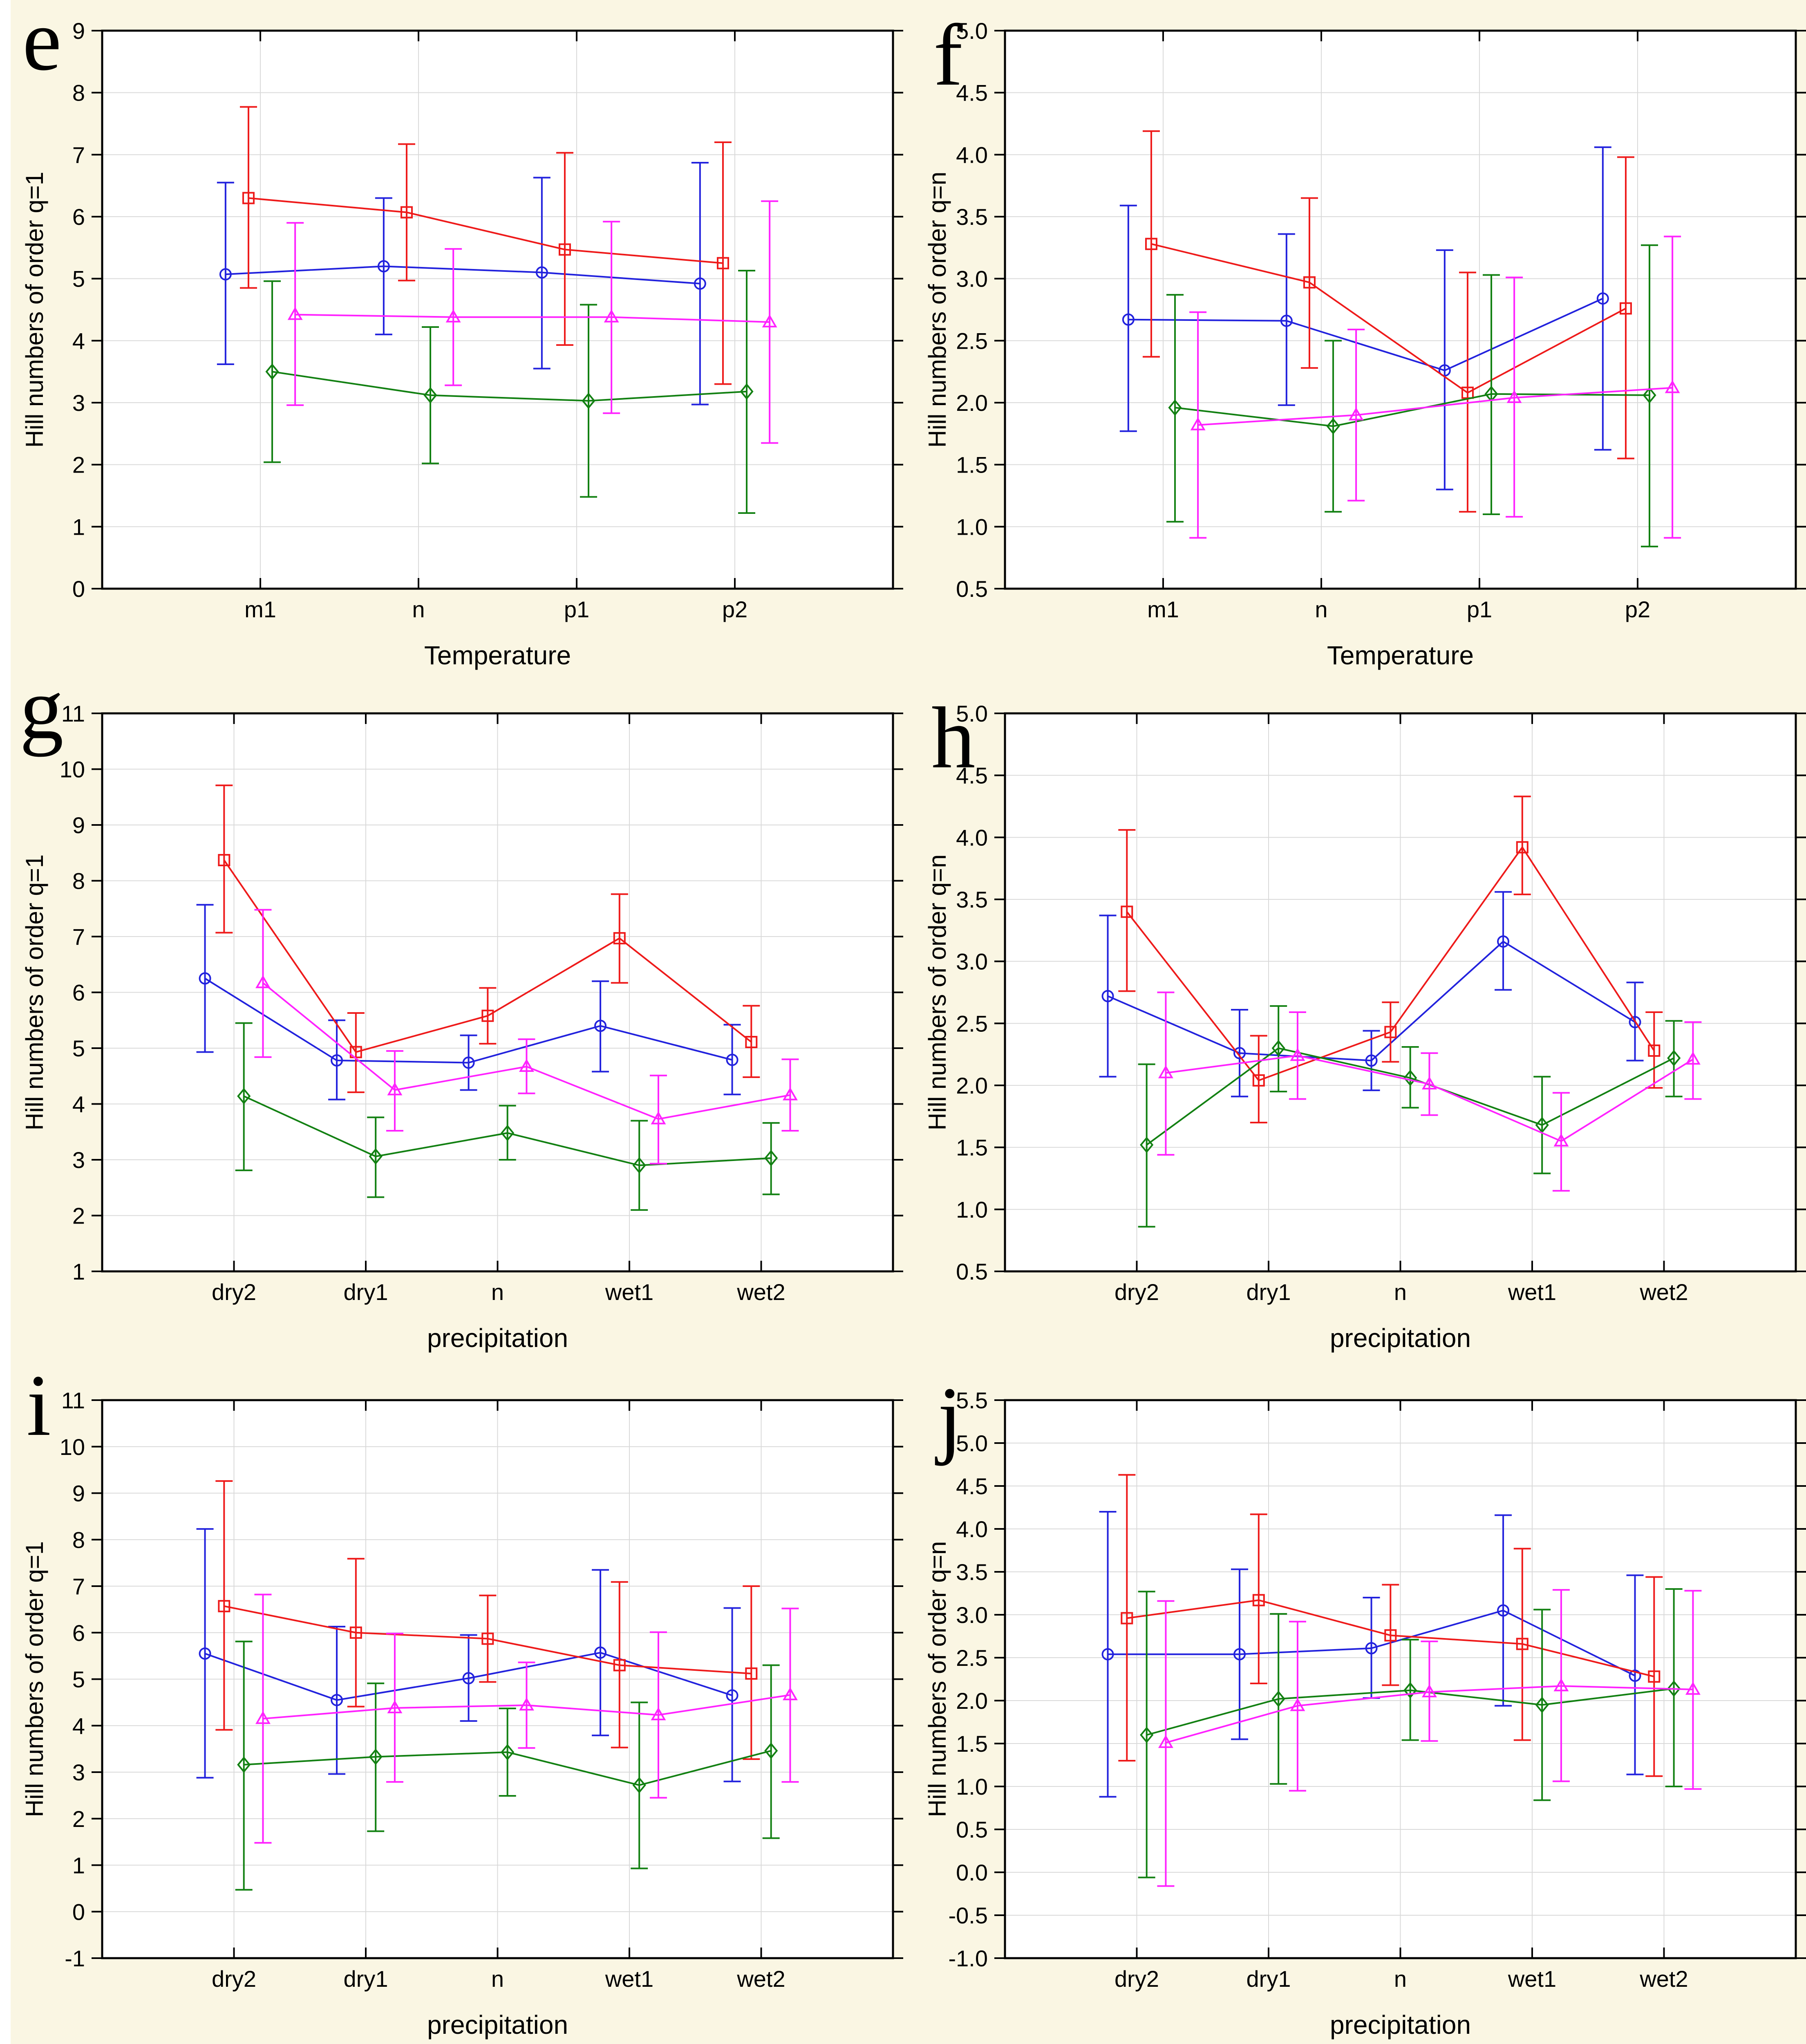 The image size is (1806, 2044). What do you see at coordinates (972, 341) in the screenshot?
I see `y-tick-label: 2.5` at bounding box center [972, 341].